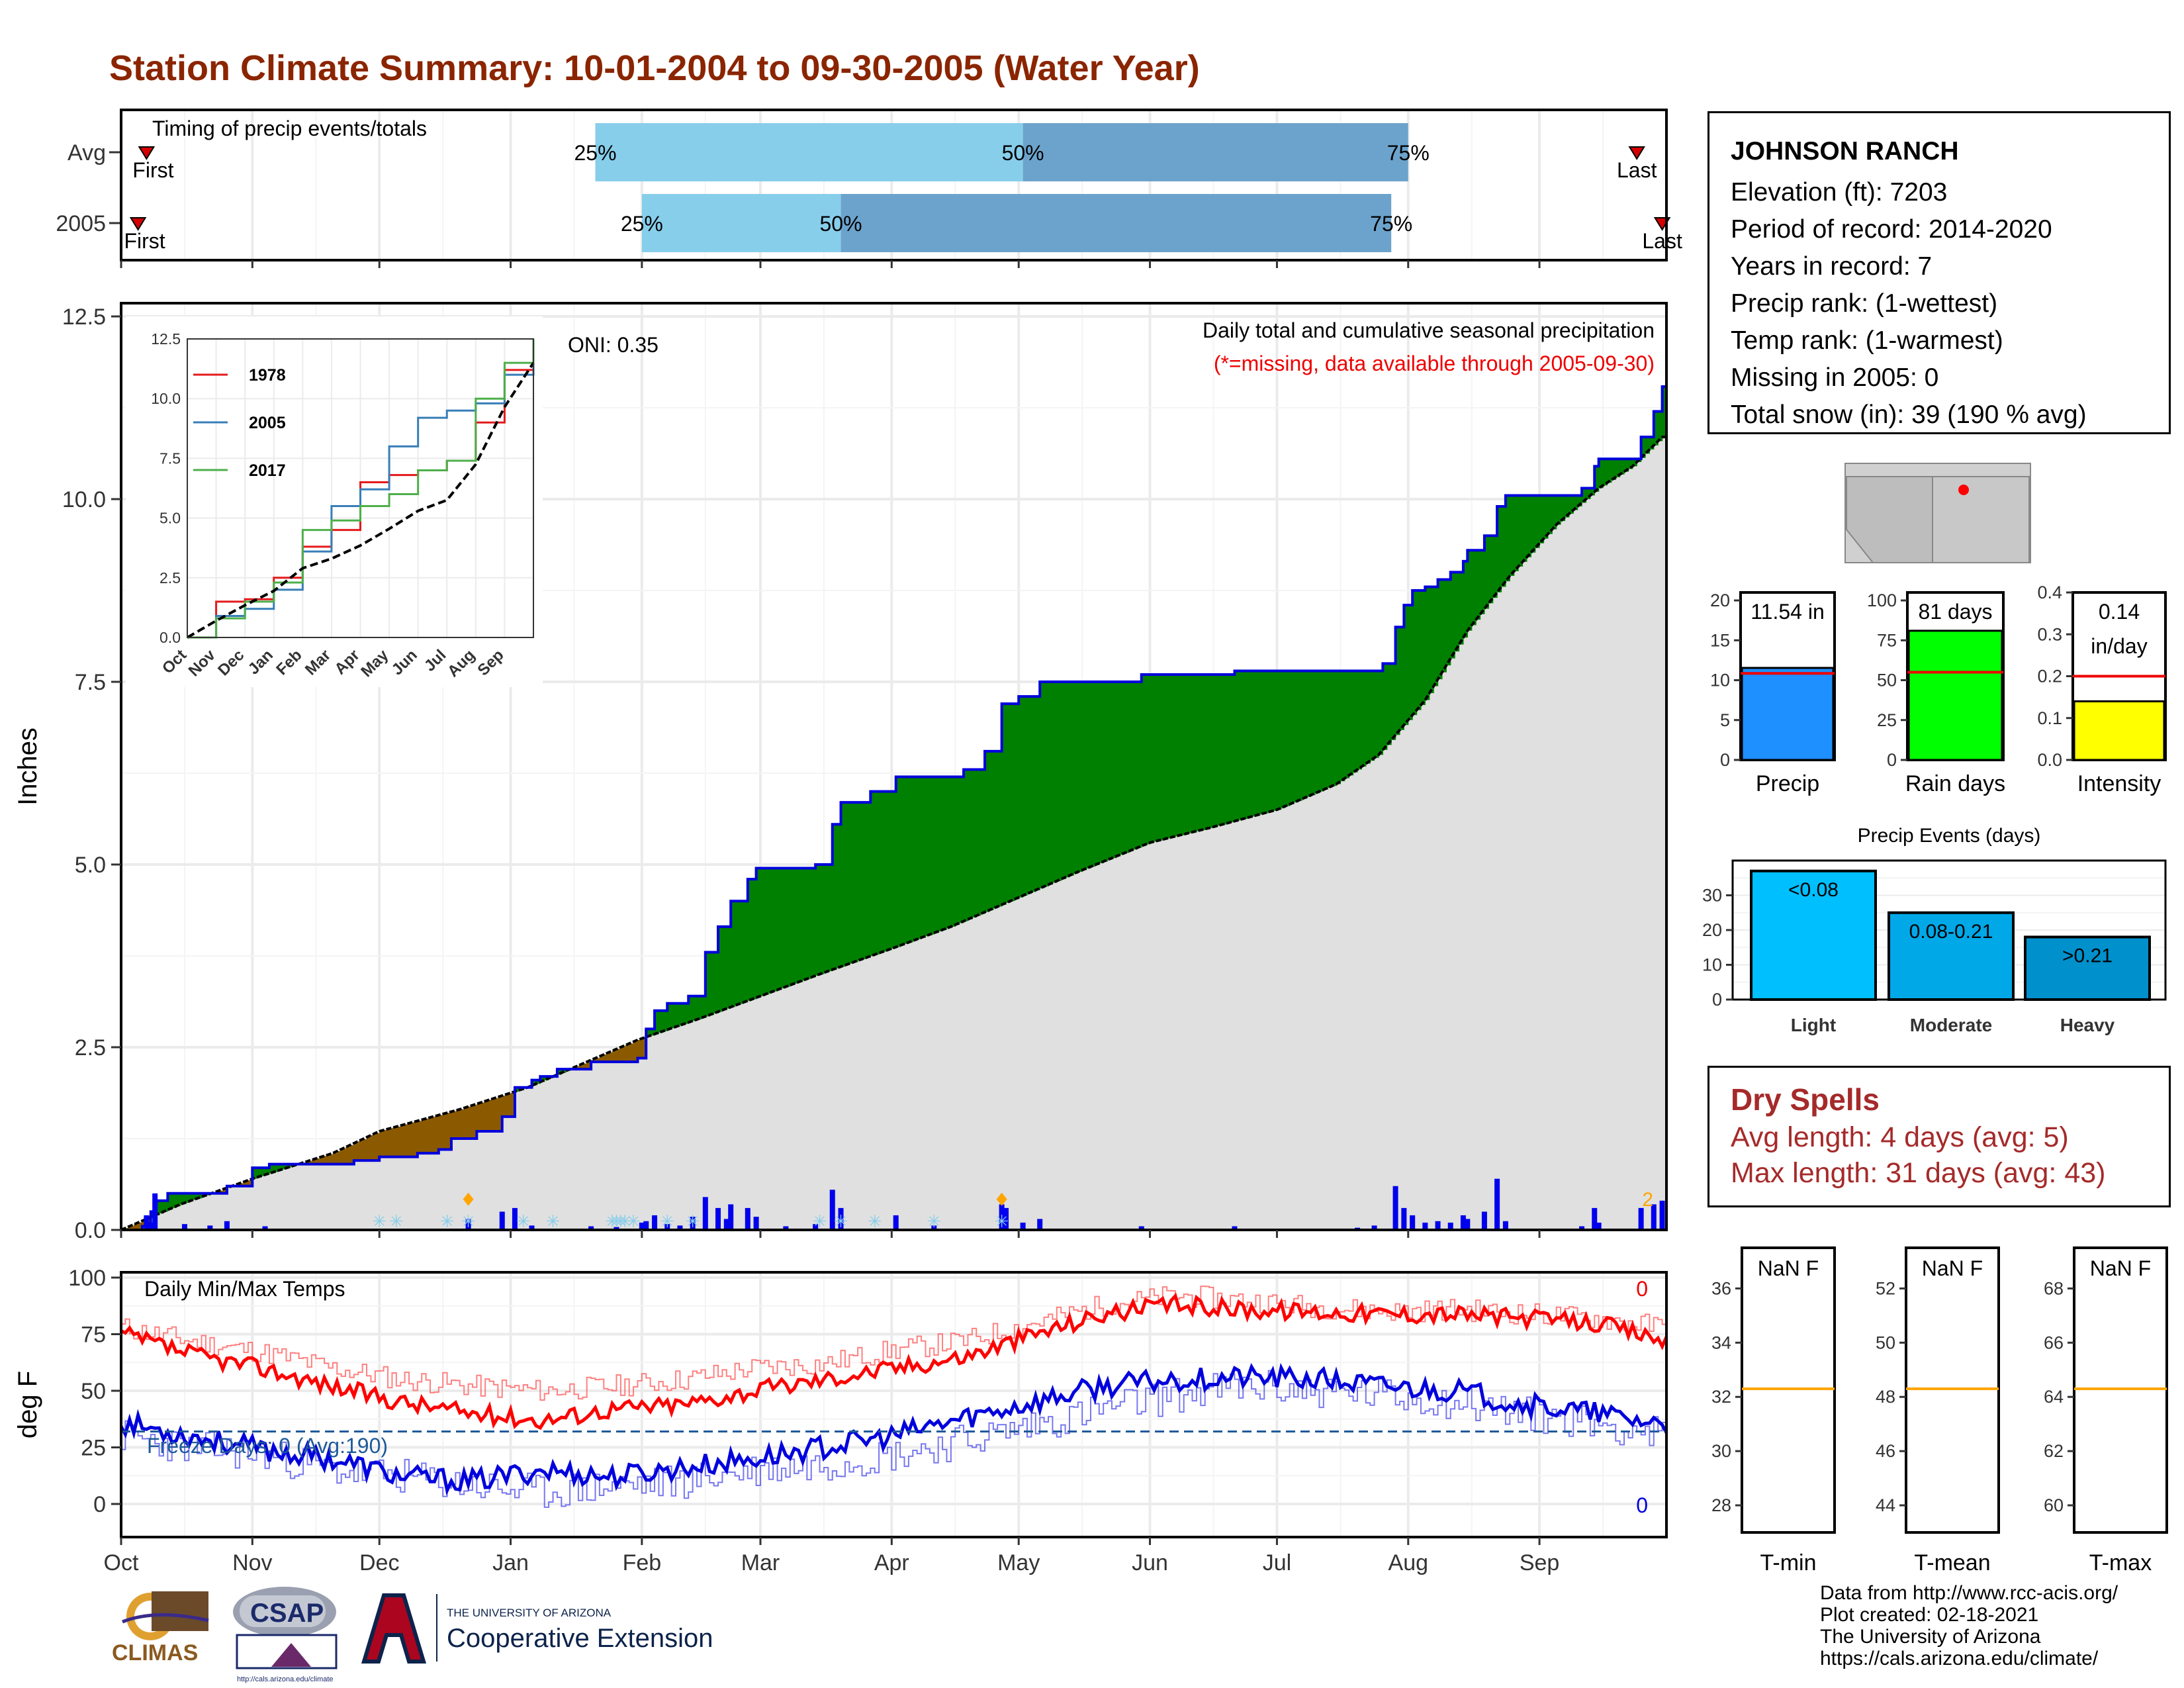 Image resolution: width=2184 pixels, height=1688 pixels. I want to click on inset-y-tick-label: 7.5, so click(170, 458).